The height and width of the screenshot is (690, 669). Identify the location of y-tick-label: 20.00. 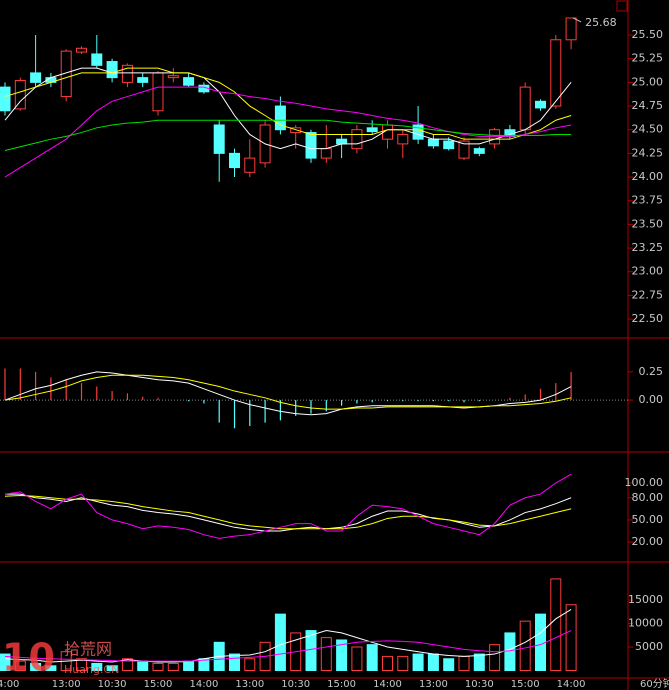
(648, 541).